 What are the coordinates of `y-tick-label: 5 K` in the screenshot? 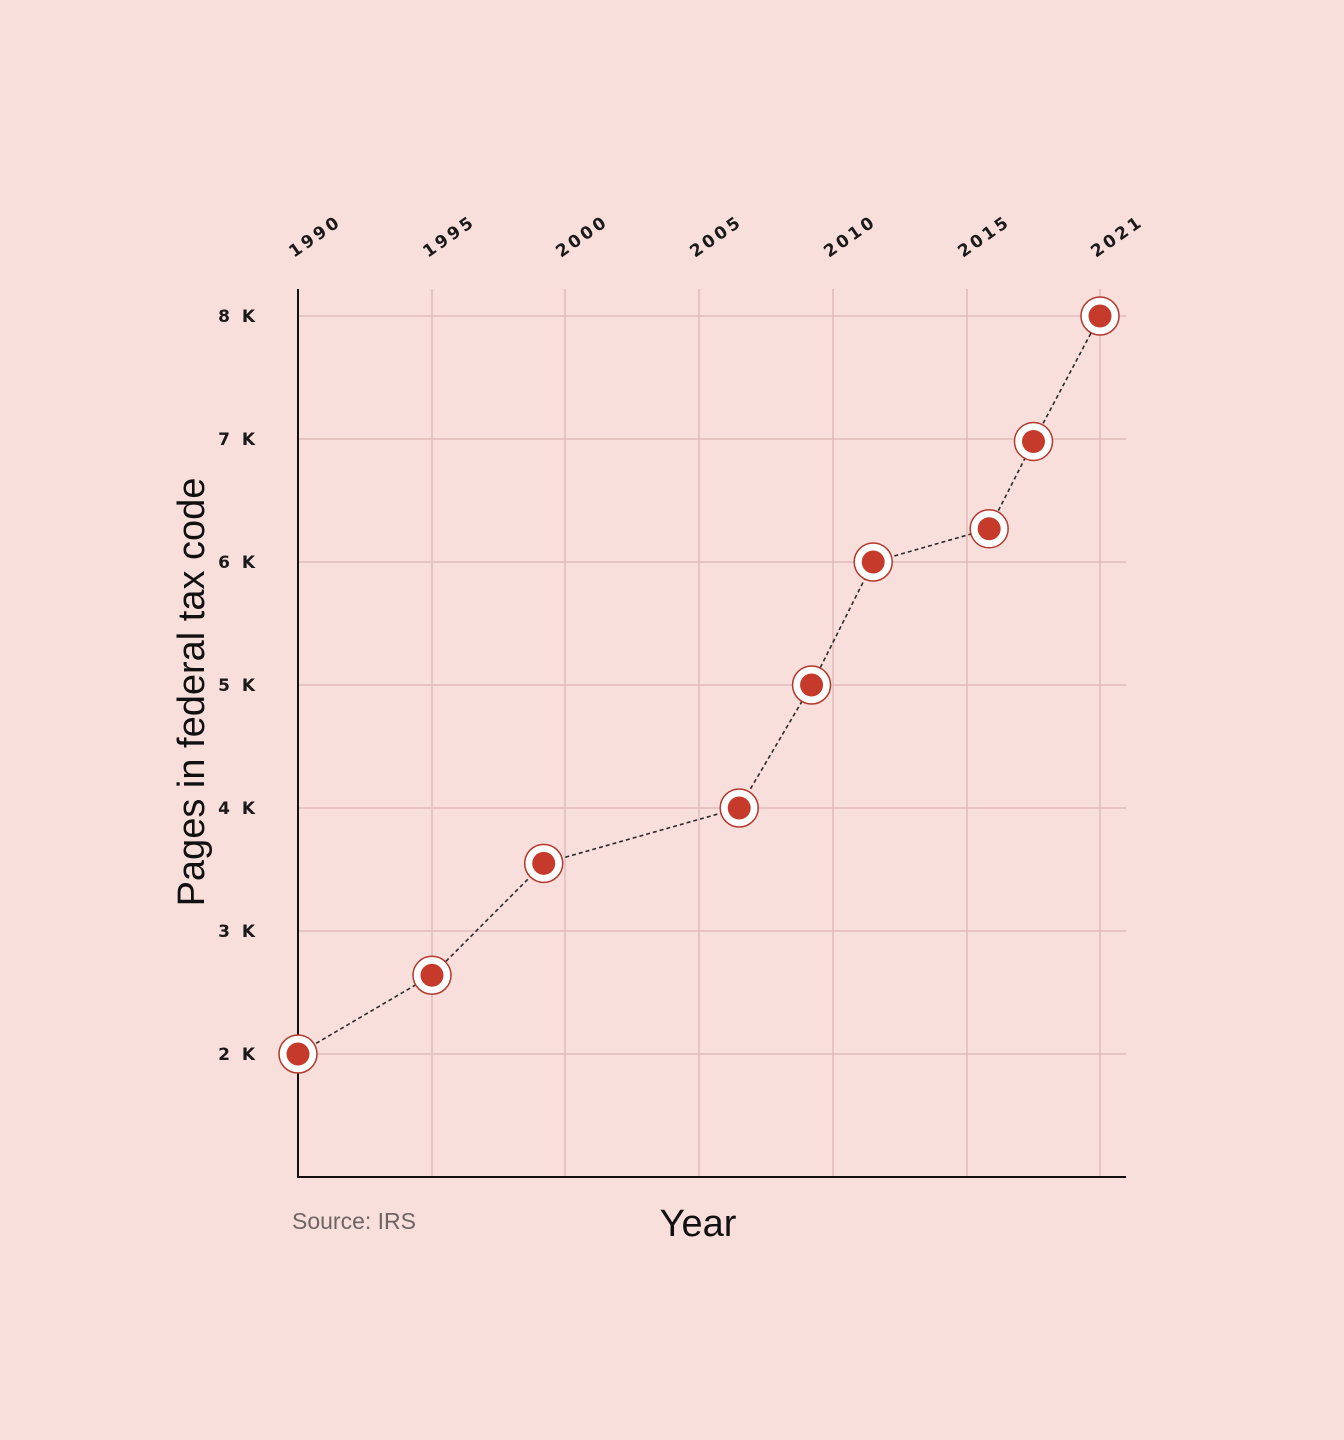 It's located at (238, 686).